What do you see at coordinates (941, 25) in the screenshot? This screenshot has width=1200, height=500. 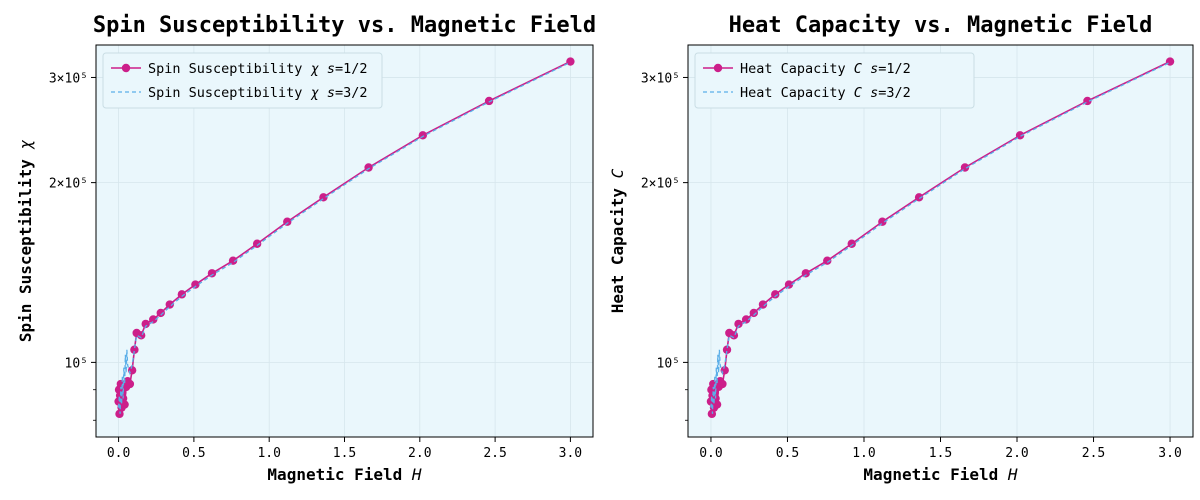 I see `chart-title: Heat Capacity vs. Magnetic Field` at bounding box center [941, 25].